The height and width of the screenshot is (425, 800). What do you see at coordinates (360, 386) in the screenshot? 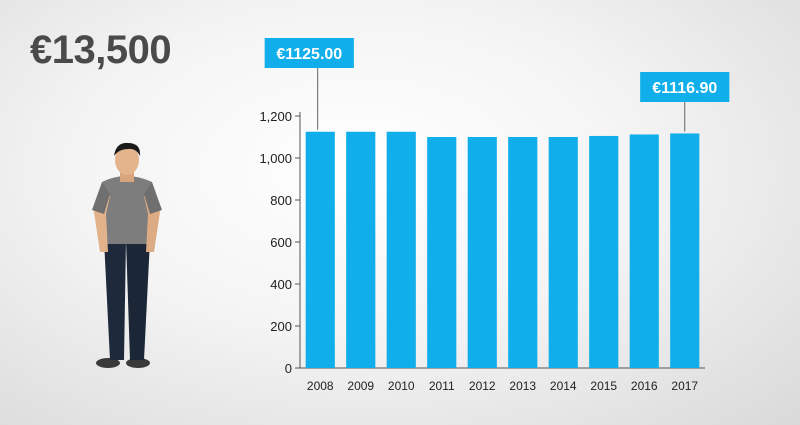
I see `x-tick-label: 2009` at bounding box center [360, 386].